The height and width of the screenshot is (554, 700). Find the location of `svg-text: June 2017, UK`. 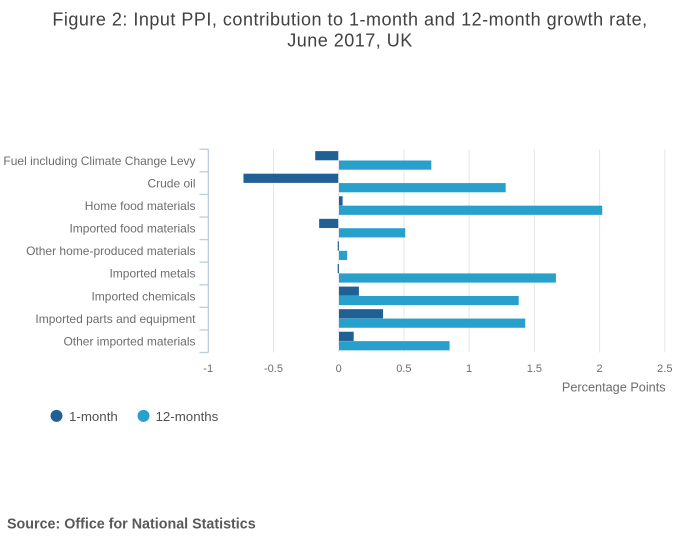

svg-text: June 2017, UK is located at coordinates (350, 40).